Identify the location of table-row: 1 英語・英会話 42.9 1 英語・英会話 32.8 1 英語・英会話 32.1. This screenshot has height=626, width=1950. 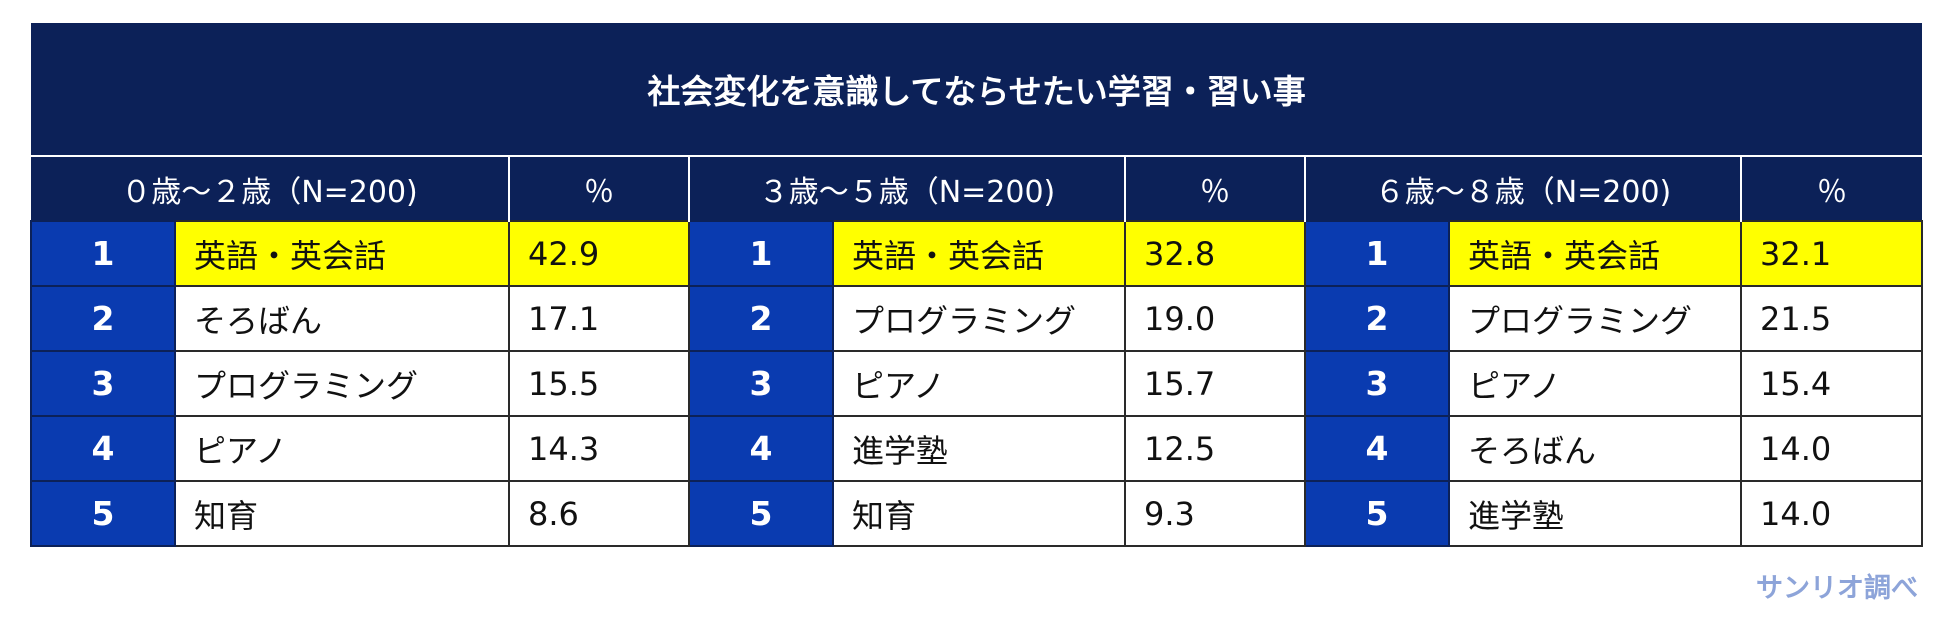
(977, 253).